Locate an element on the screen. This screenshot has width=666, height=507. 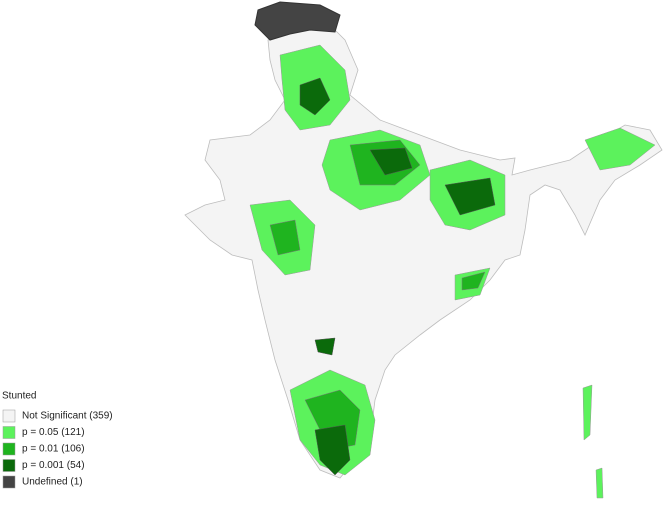
coast-east-core is located at coordinates (473, 281).